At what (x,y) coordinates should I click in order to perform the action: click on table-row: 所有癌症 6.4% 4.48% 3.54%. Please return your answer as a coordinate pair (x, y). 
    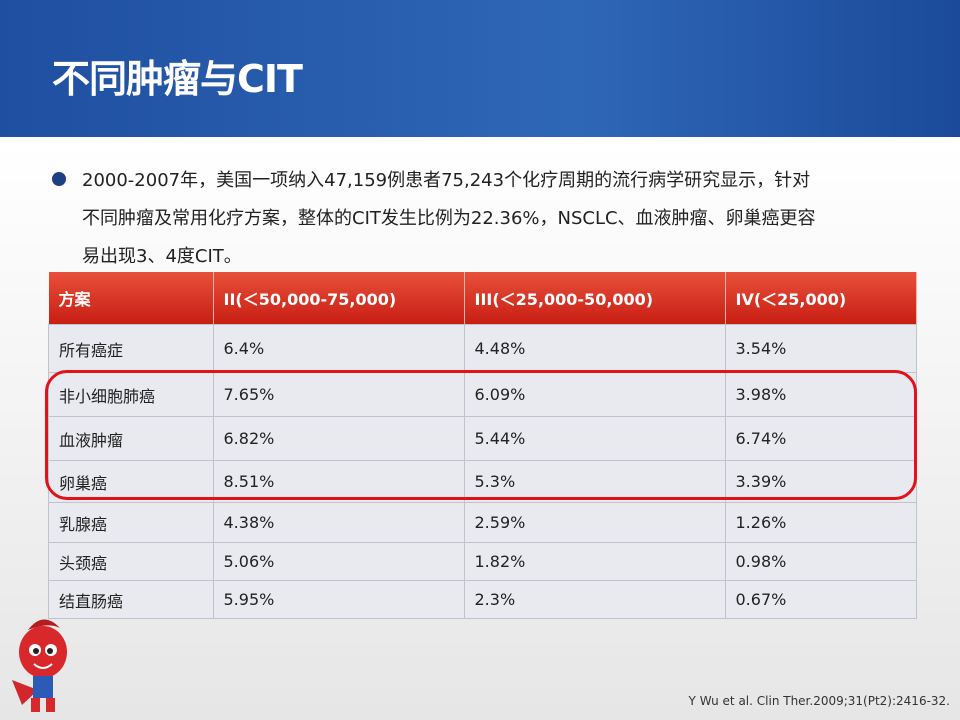
    Looking at the image, I should click on (482, 348).